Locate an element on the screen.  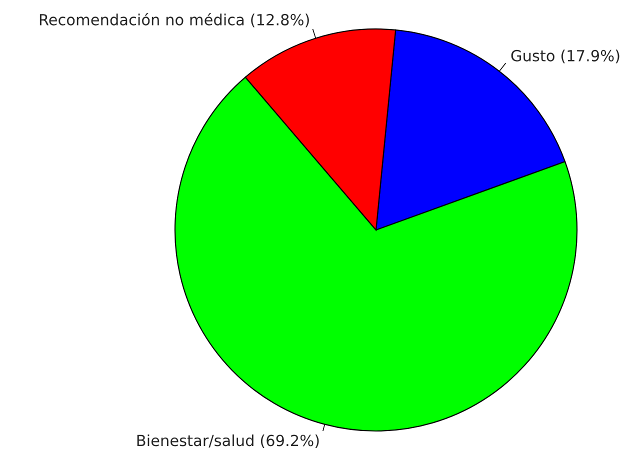
slice-label: Bienestar/salud (69.2%) is located at coordinates (228, 441).